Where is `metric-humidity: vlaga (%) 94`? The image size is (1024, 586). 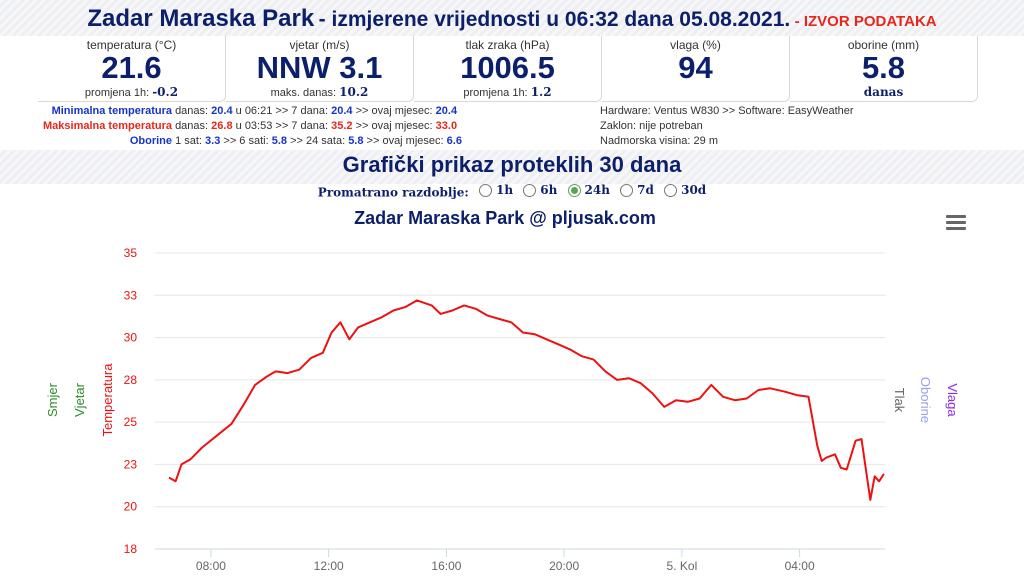
metric-humidity: vlaga (%) 94 is located at coordinates (696, 69).